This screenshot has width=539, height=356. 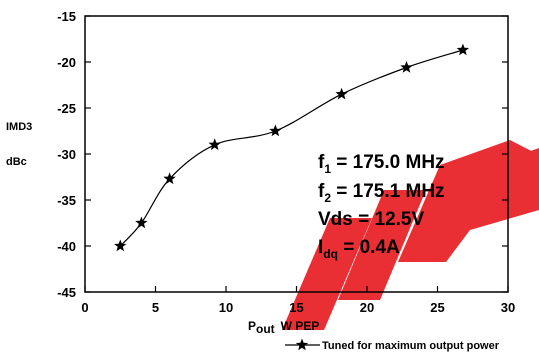 What do you see at coordinates (300, 326) in the screenshot?
I see `x-axis-label-unit: W PEP` at bounding box center [300, 326].